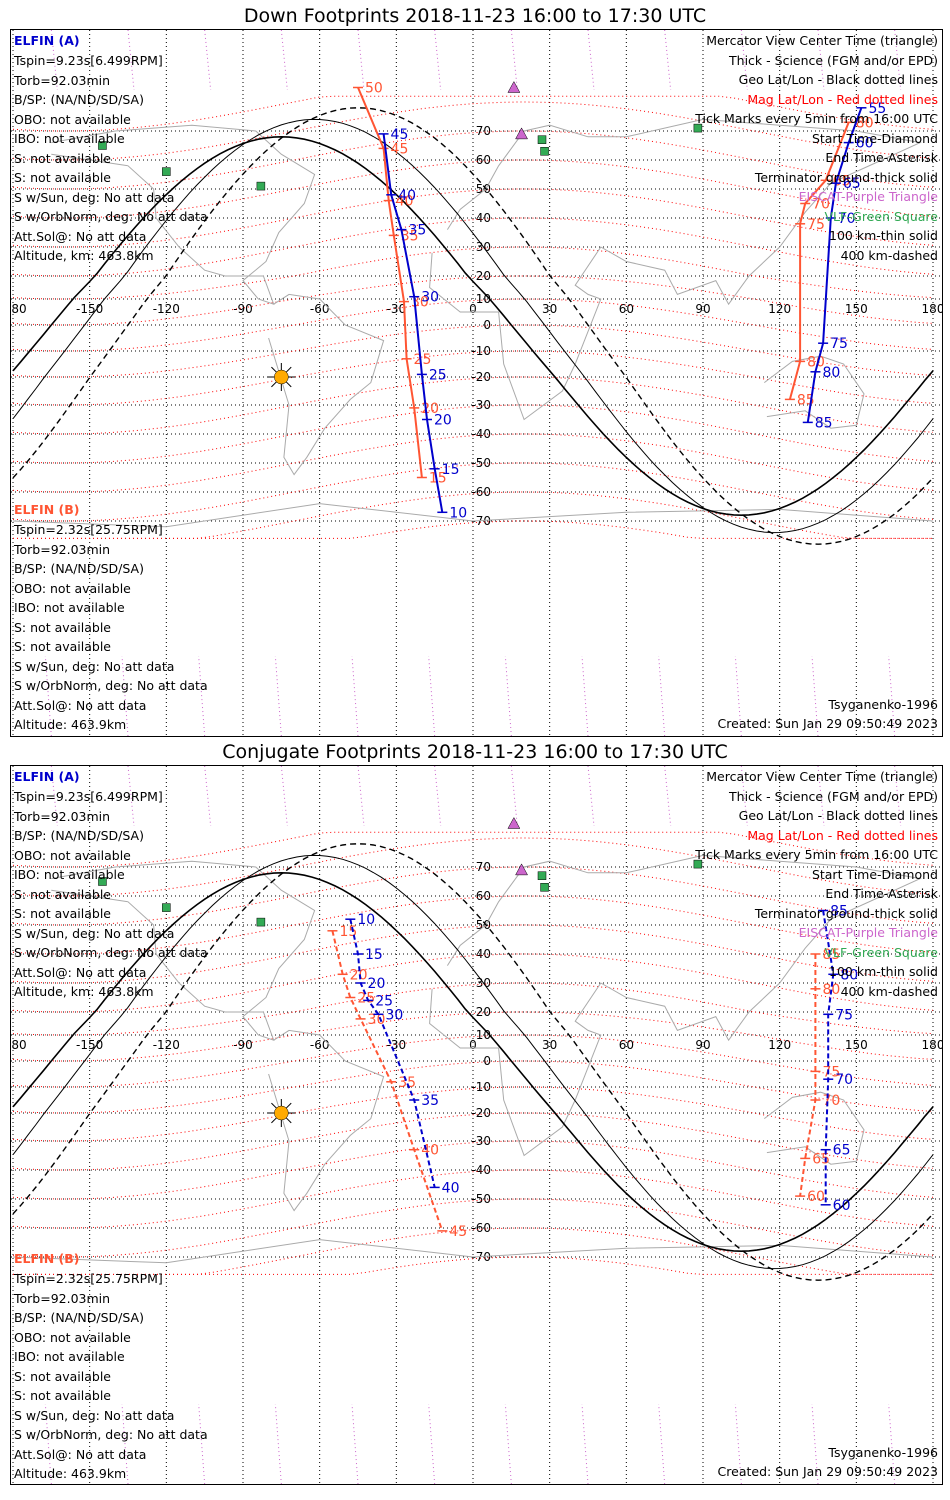 The height and width of the screenshot is (1500, 950). What do you see at coordinates (443, 421) in the screenshot?
I see `elfin-a-tick-label: 20` at bounding box center [443, 421].